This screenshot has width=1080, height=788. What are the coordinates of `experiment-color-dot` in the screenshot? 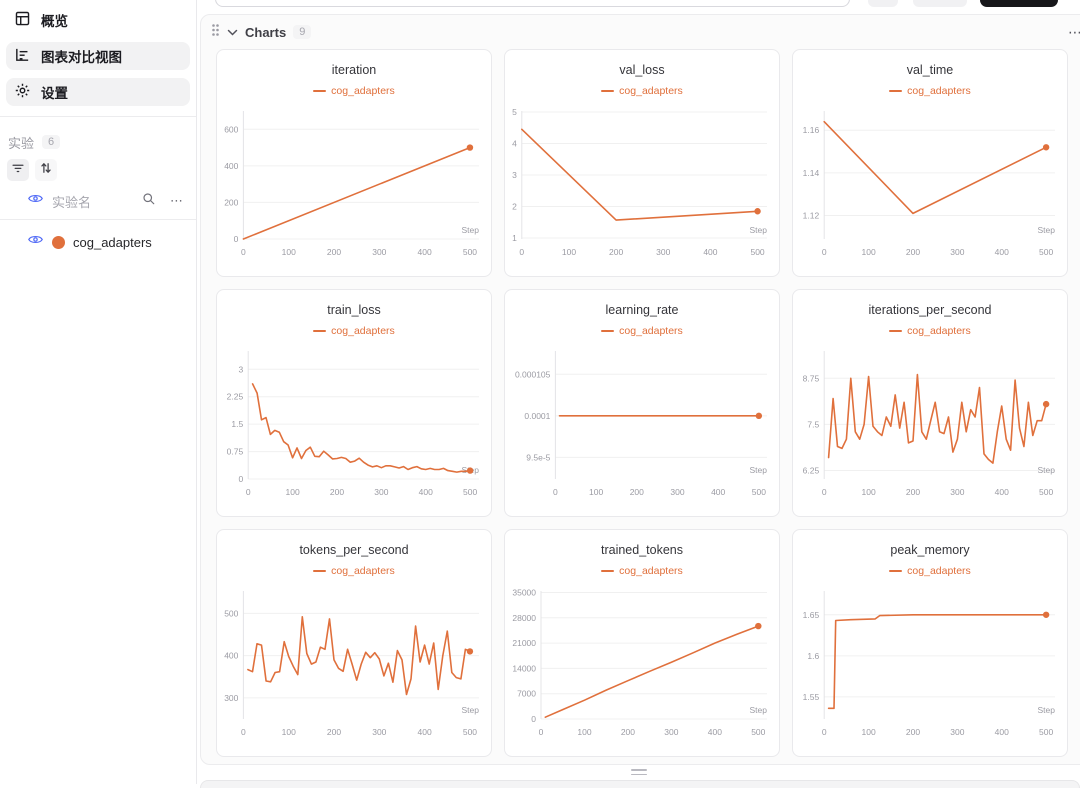 It's located at (58, 242).